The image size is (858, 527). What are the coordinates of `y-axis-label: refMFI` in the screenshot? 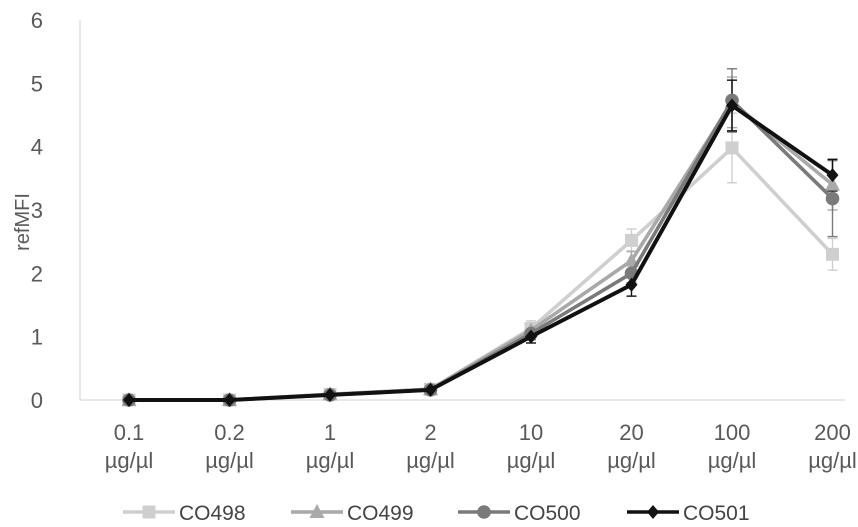 It's located at (23, 222).